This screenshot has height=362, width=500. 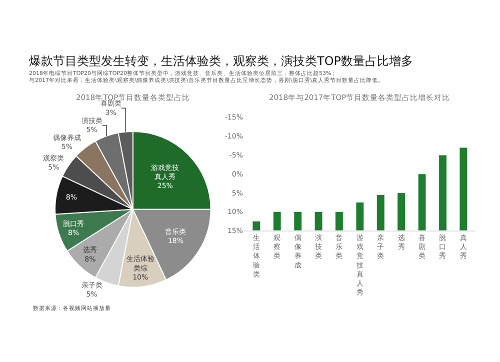 What do you see at coordinates (221, 61) in the screenshot?
I see `text: 爆款节目类型发生转变，生活体验类，观察类，演技类TOP数量占比增多` at bounding box center [221, 61].